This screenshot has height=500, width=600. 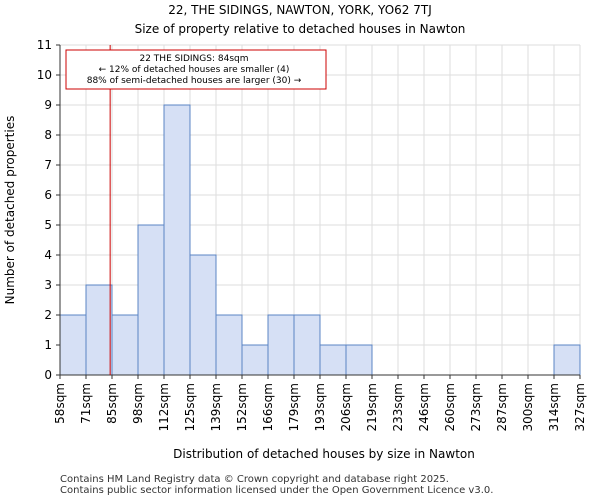 What do you see at coordinates (554, 407) in the screenshot?
I see `x-tick-label: 314sqm` at bounding box center [554, 407].